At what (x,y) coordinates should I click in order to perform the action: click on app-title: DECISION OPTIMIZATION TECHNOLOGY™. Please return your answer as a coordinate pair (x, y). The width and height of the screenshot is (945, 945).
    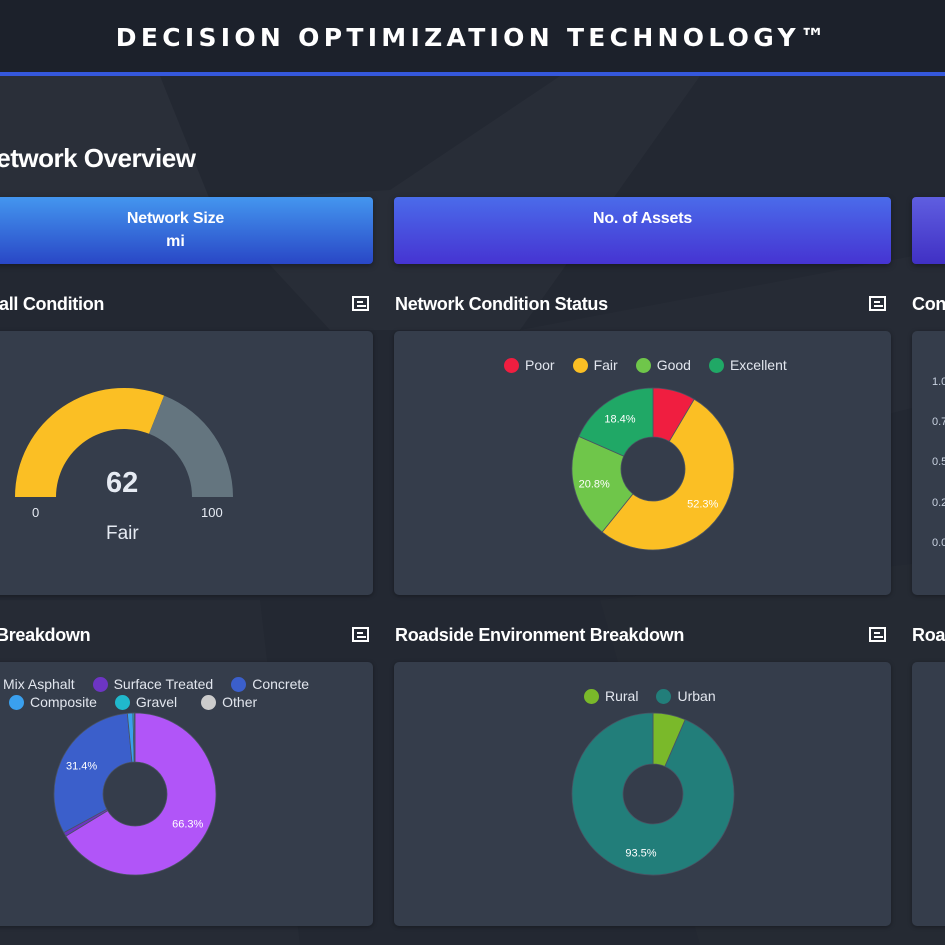
    Looking at the image, I should click on (472, 37).